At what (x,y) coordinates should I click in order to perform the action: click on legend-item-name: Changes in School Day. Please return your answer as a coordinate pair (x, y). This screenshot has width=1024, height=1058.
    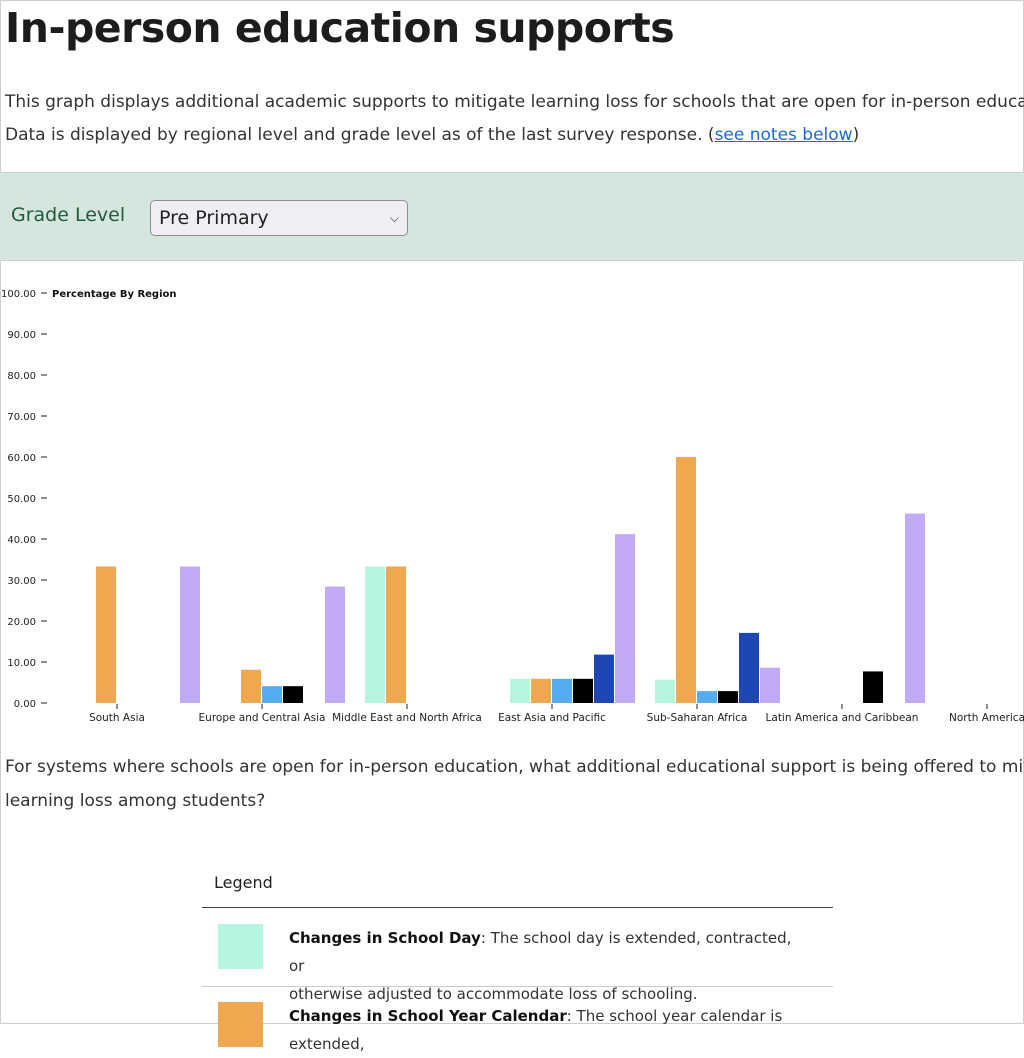
    Looking at the image, I should click on (385, 938).